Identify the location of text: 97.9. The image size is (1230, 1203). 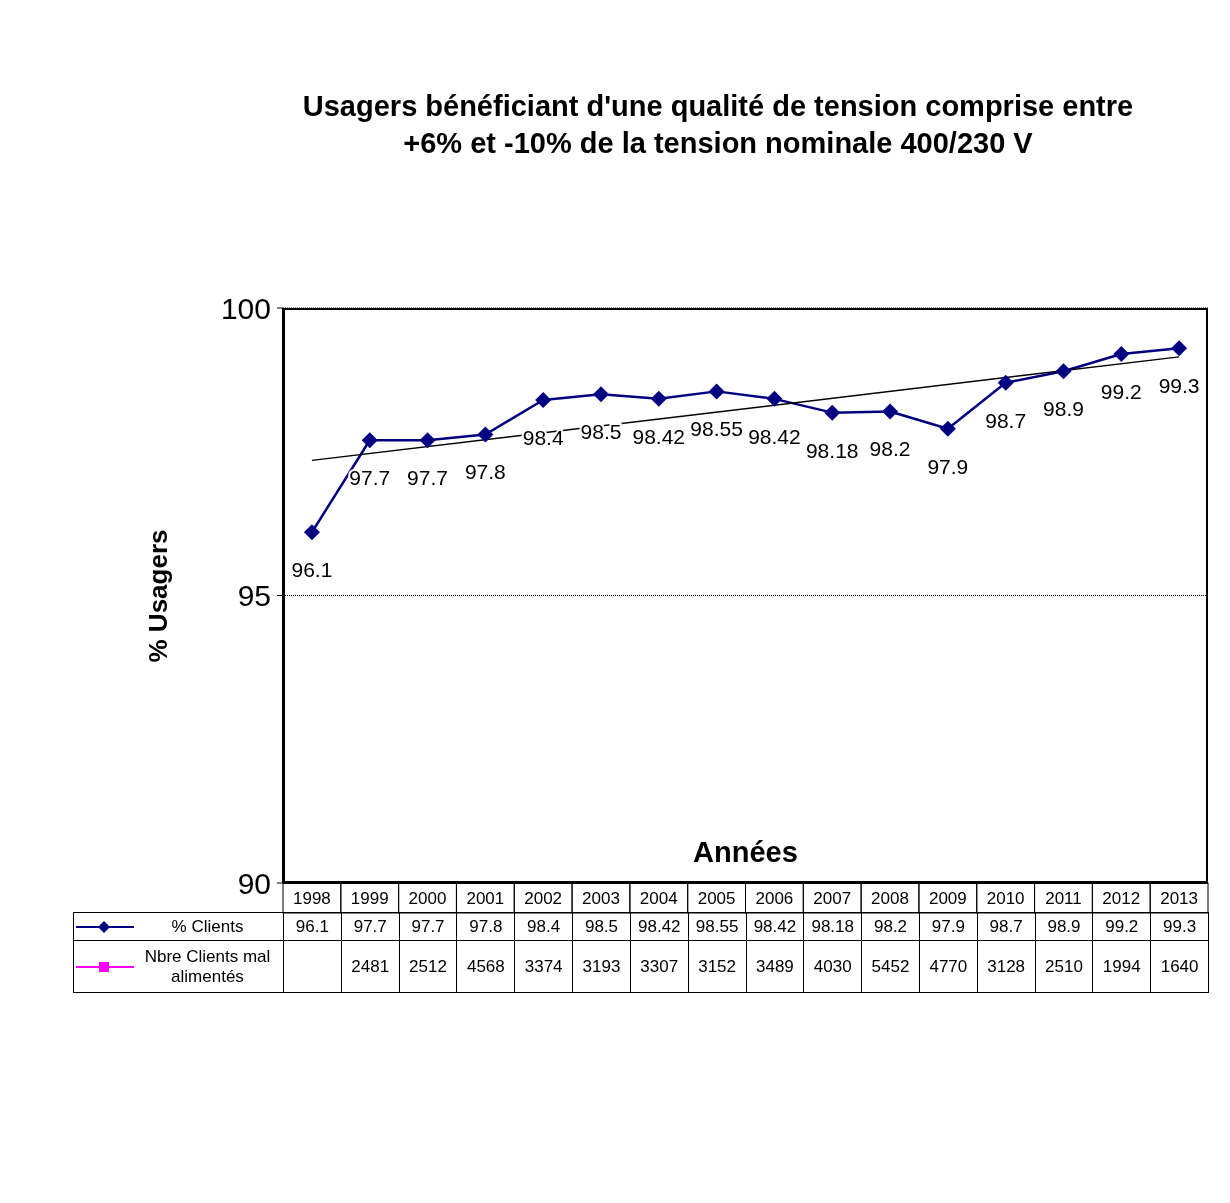
(948, 466).